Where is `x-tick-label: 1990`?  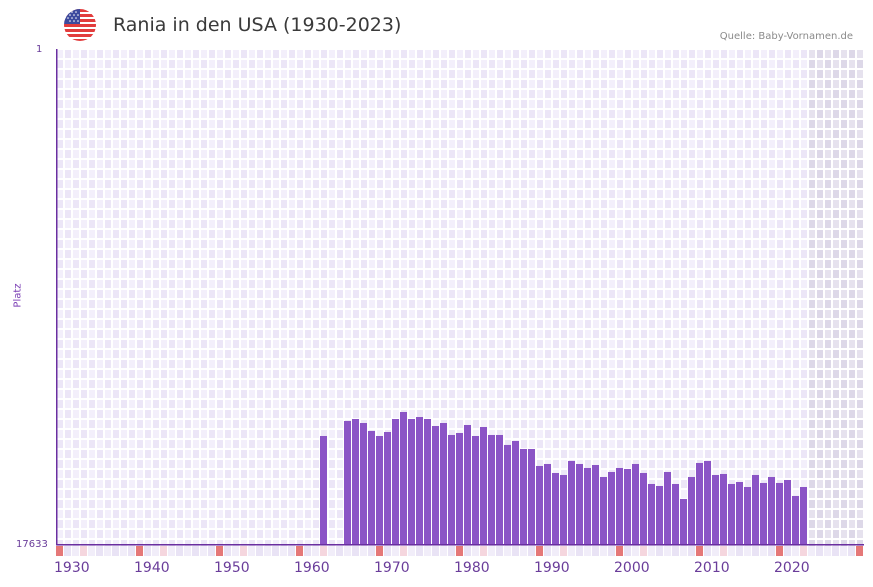 x-tick-label: 1990 is located at coordinates (552, 568).